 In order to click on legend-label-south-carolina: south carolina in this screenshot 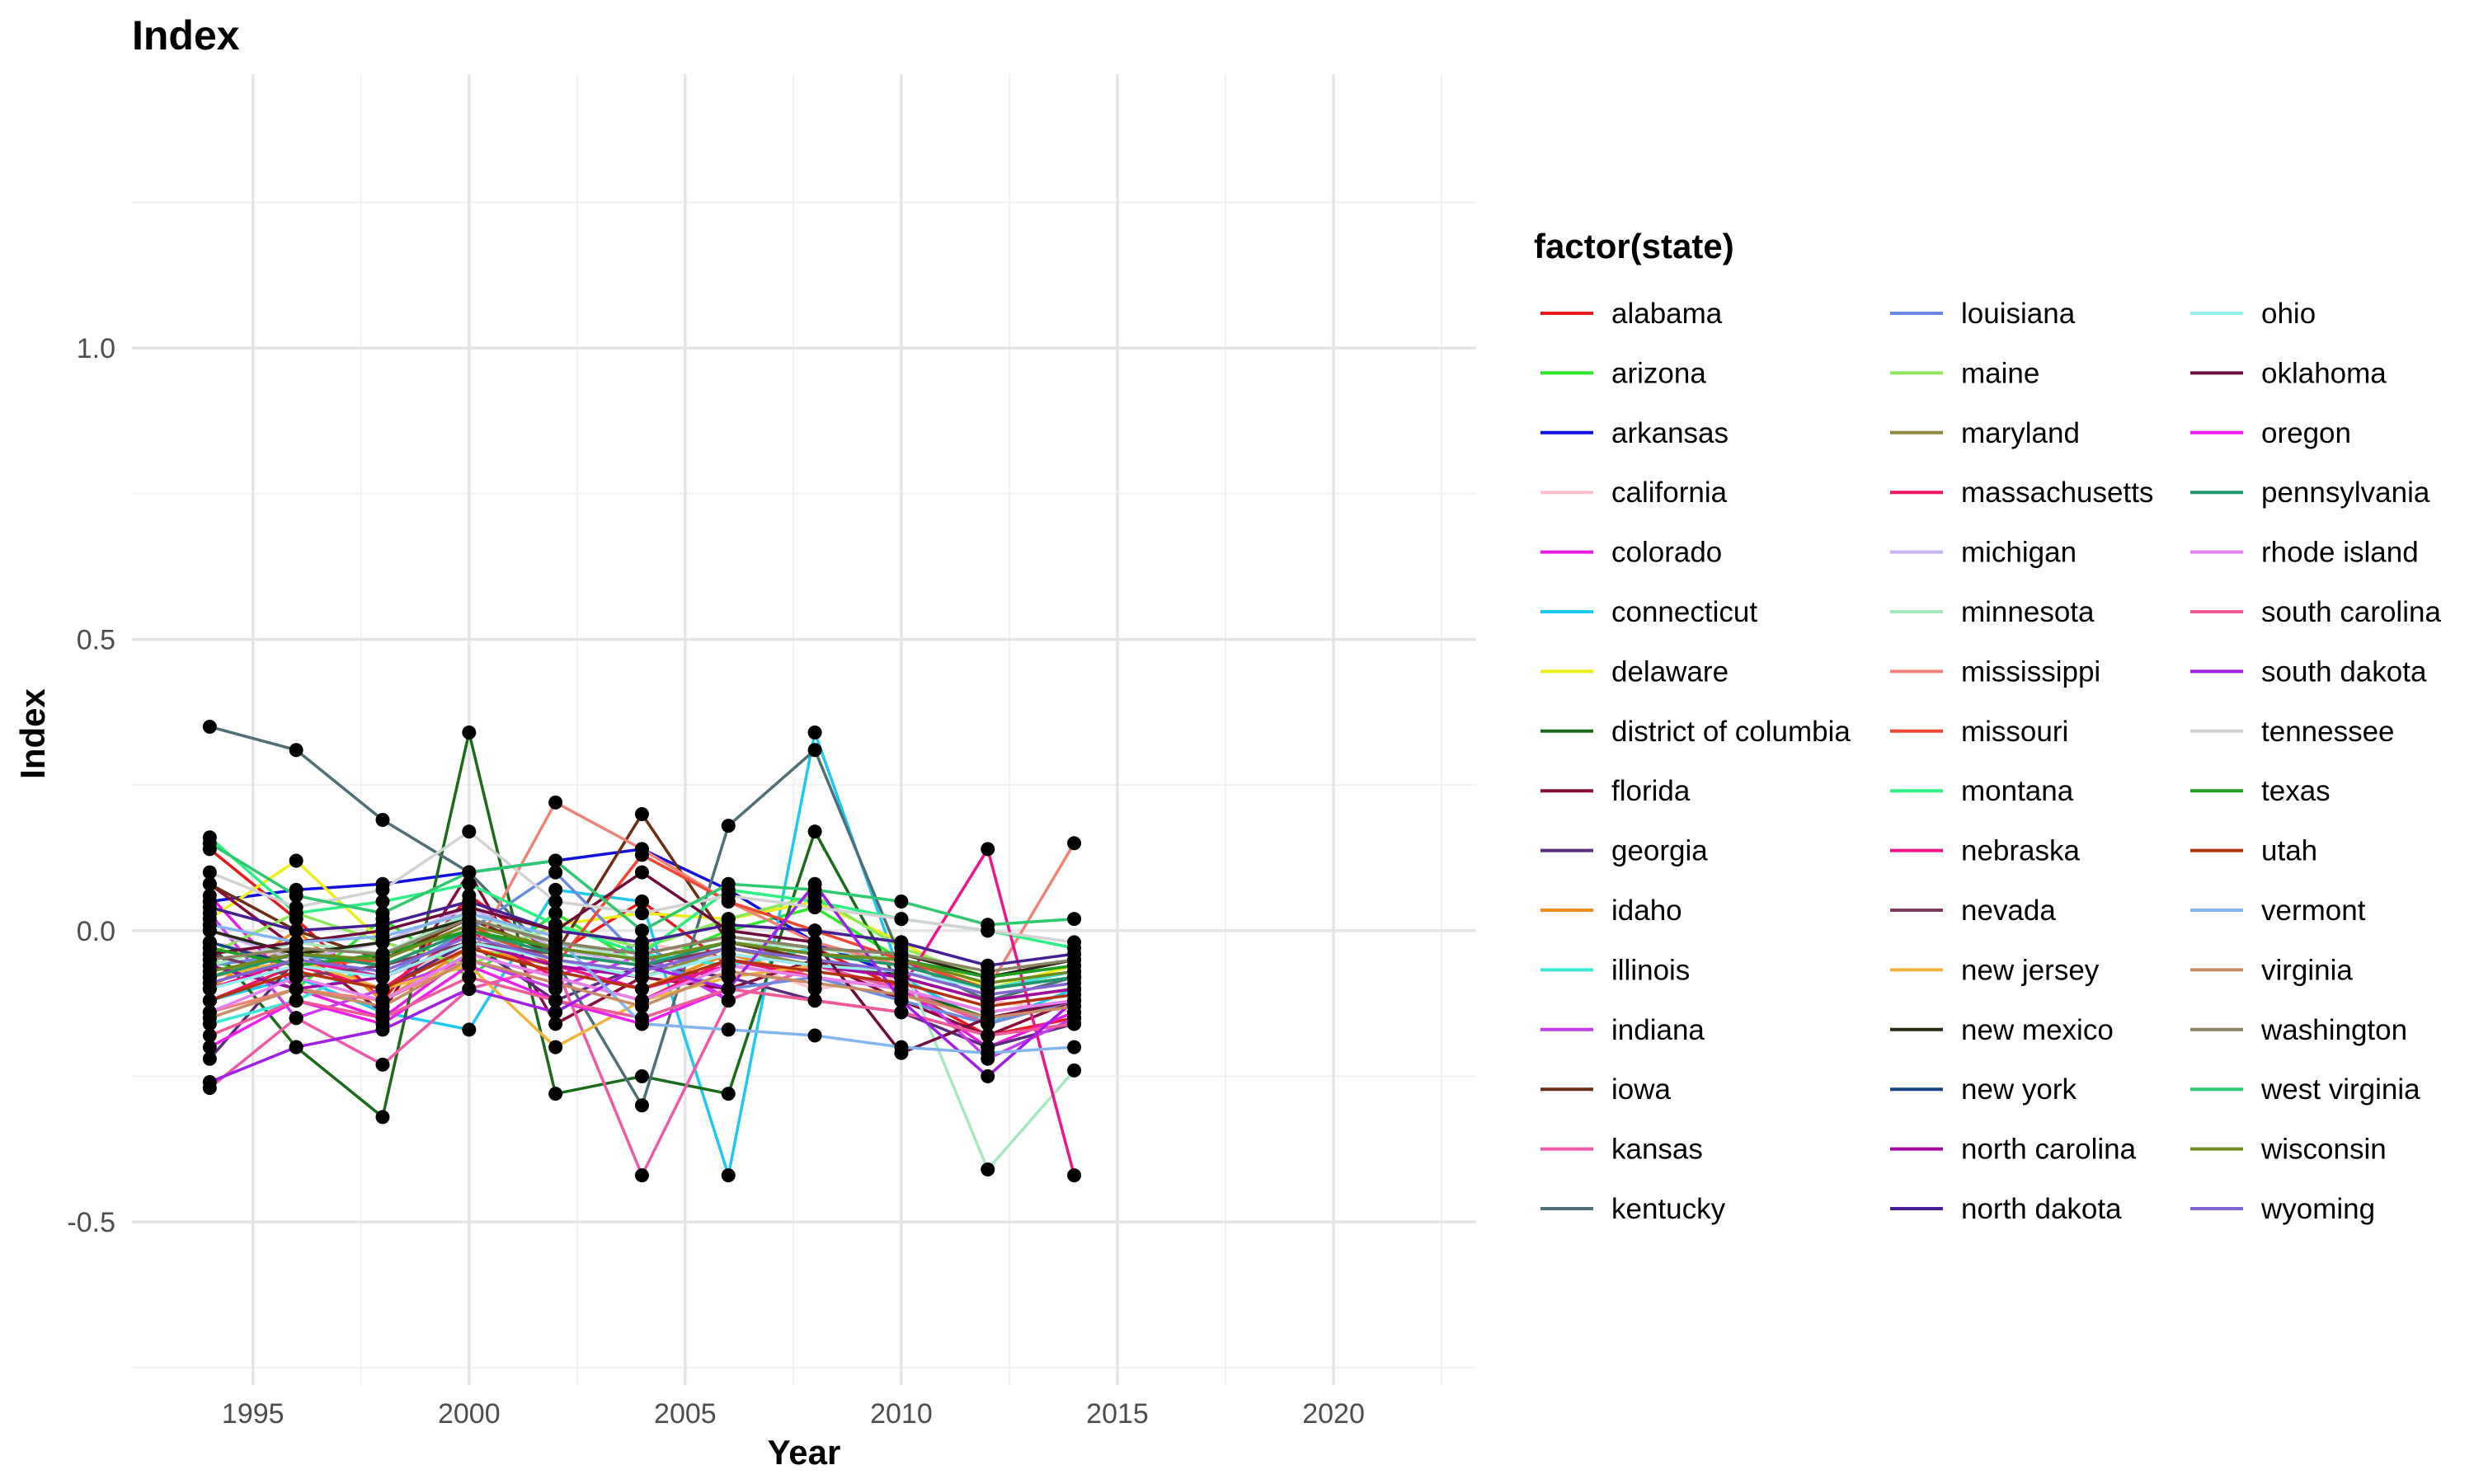, I will do `click(2351, 612)`.